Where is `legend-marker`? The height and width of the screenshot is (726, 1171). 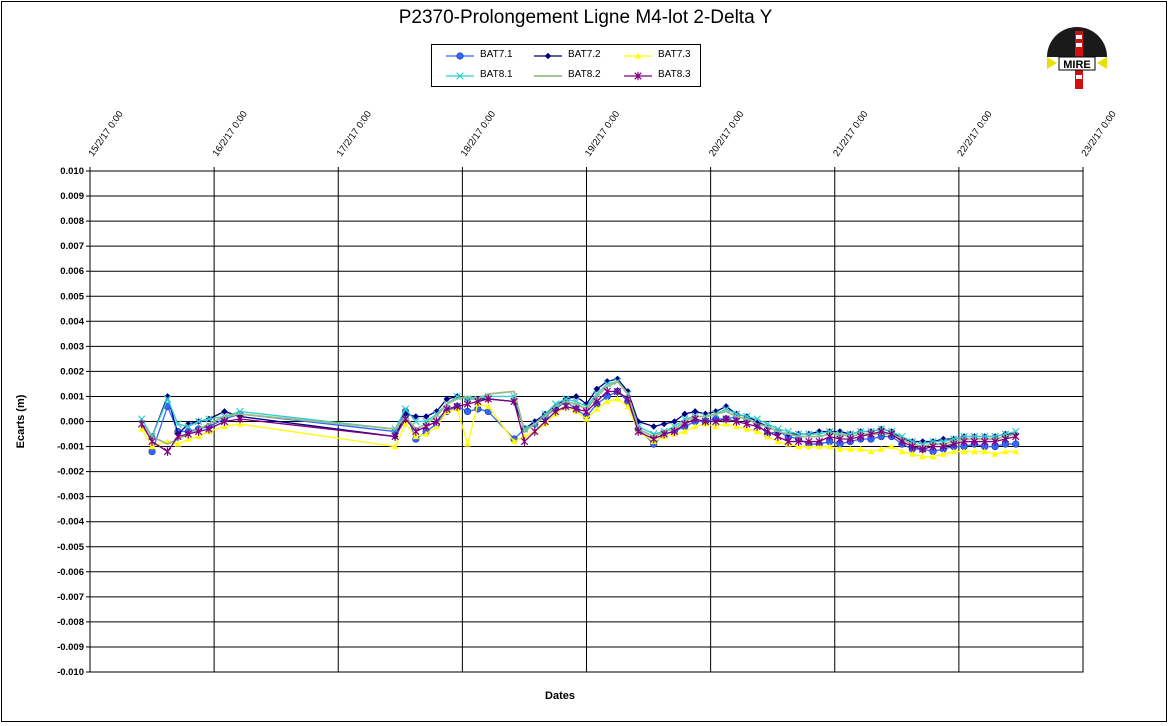 legend-marker is located at coordinates (460, 56).